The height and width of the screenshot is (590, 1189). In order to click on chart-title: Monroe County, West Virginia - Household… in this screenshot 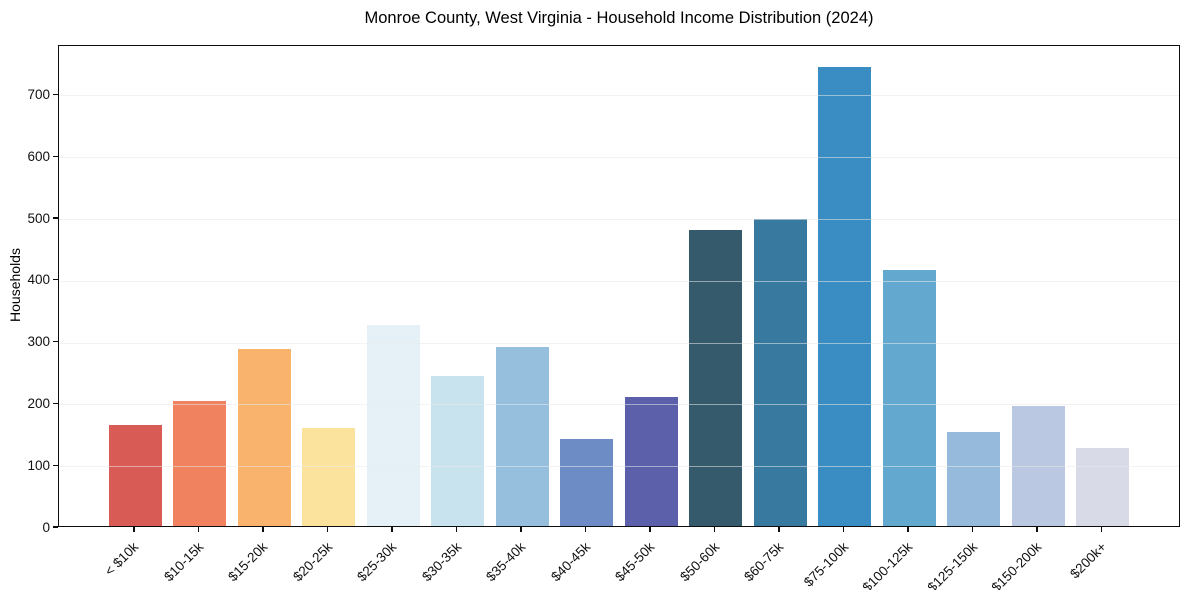, I will do `click(619, 18)`.